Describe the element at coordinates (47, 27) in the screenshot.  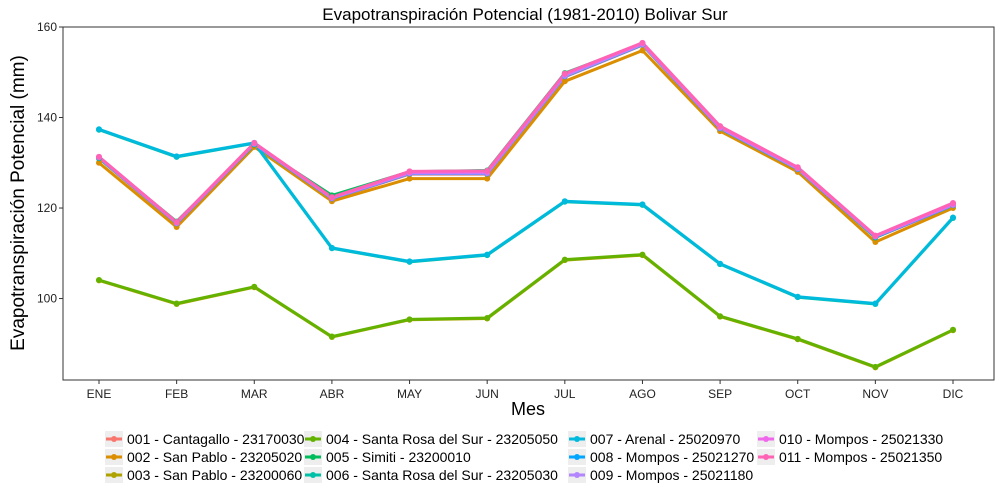
I see `y-tick-label: 160` at that location.